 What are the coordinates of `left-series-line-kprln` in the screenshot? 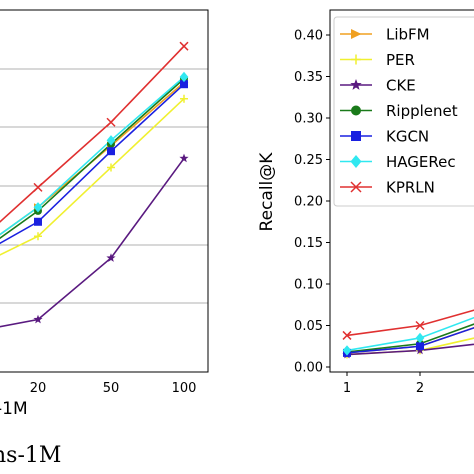 It's located at (92, 134).